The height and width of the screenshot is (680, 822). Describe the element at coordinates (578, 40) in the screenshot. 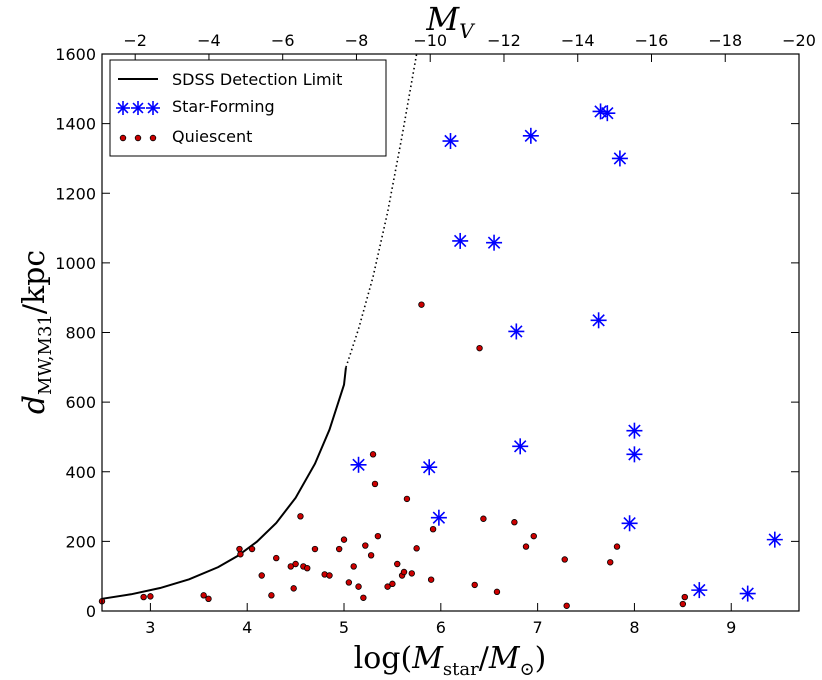

I see `top-tick-label: −14` at that location.